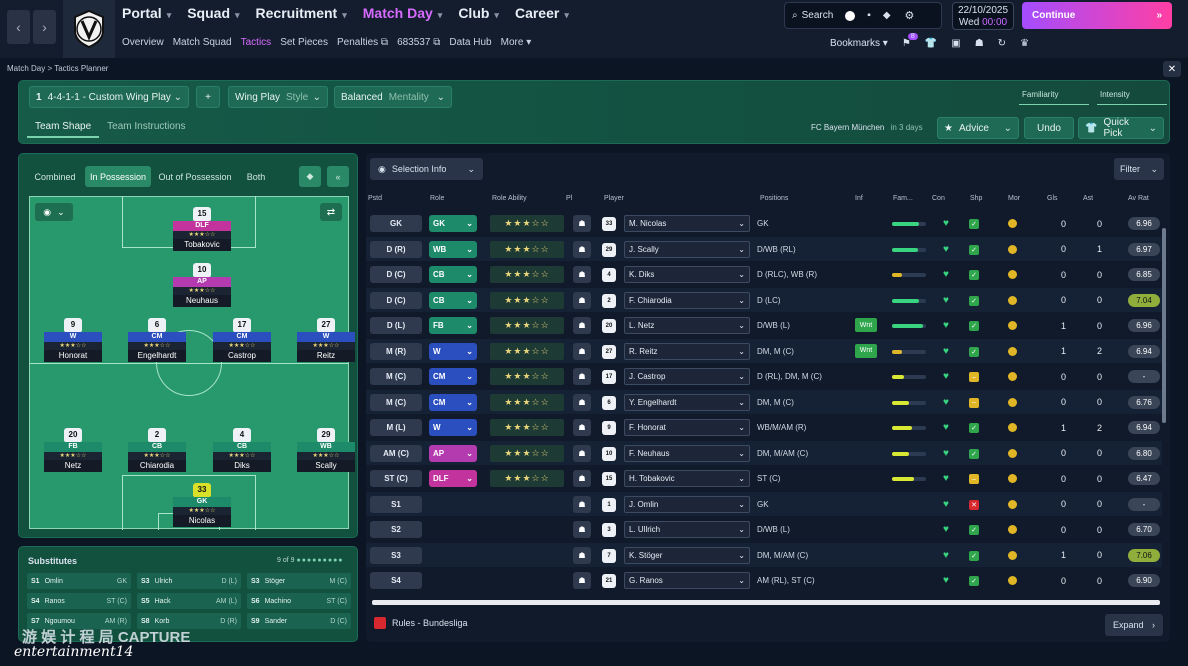  Describe the element at coordinates (299, 621) in the screenshot. I see `substitute-item: S9 Sander D (C)` at that location.